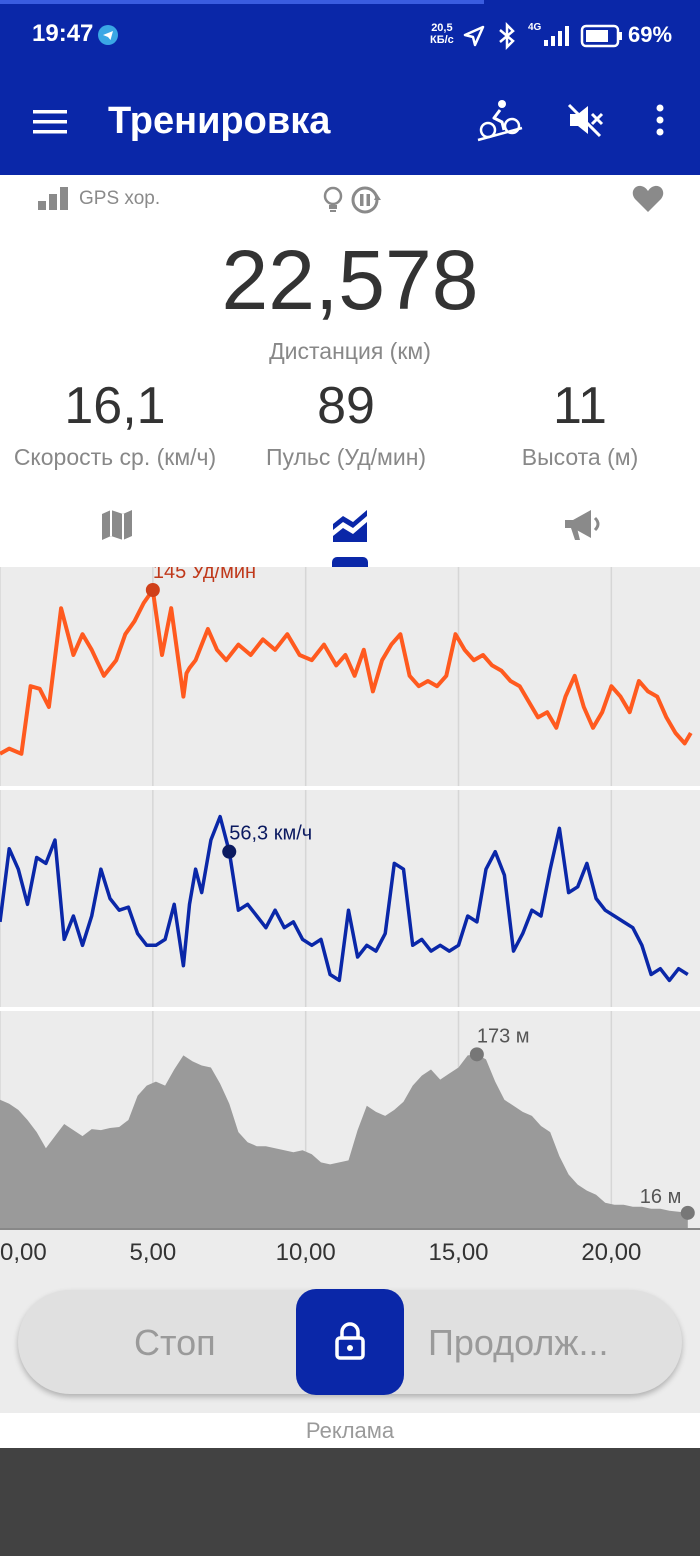 The image size is (700, 1556). Describe the element at coordinates (306, 1252) in the screenshot. I see `x-tick-label: 10,00` at that location.